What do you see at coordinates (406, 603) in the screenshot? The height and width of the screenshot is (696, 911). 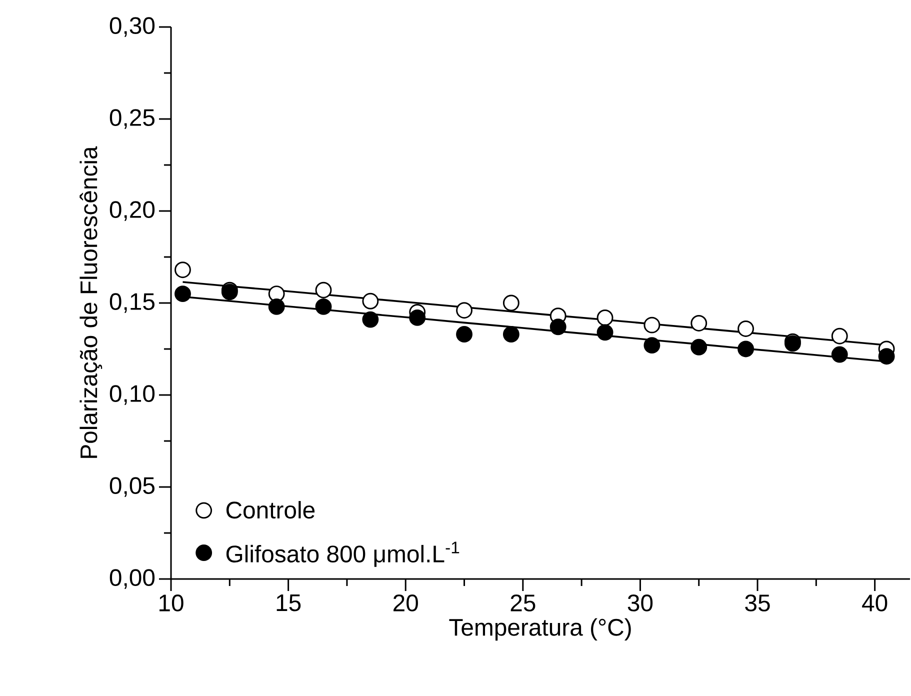 I see `x-tick-label: 20` at bounding box center [406, 603].